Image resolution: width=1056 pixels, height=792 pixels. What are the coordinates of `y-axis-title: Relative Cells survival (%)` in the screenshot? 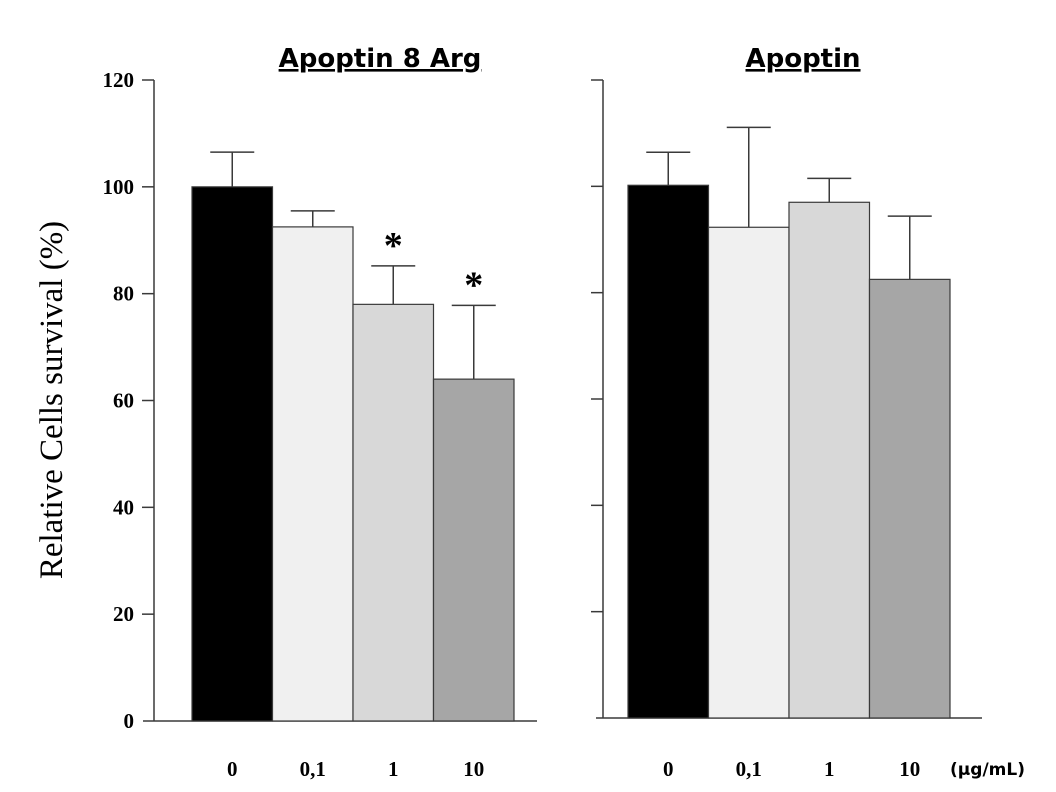 It's located at (52, 400).